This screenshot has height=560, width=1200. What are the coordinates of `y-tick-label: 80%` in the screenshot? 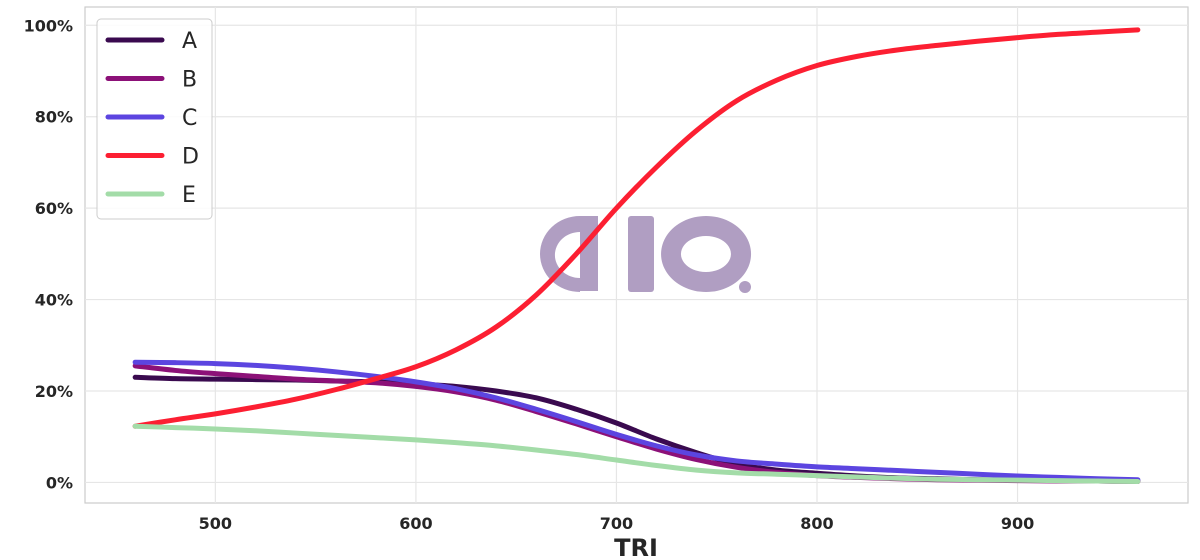 It's located at (54, 117).